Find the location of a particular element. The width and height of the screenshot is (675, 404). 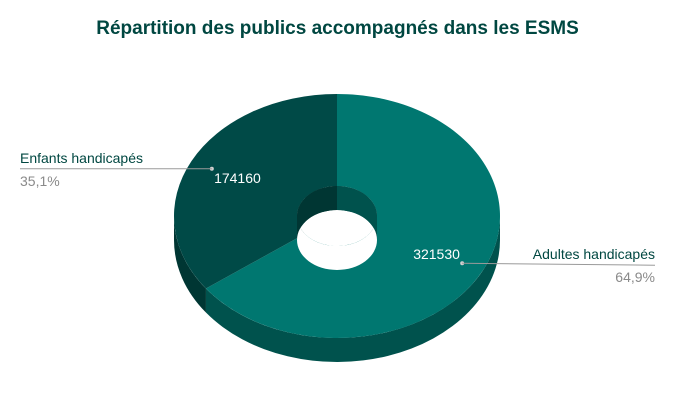

value-label-enfants-handicapes: 174160 is located at coordinates (237, 178).